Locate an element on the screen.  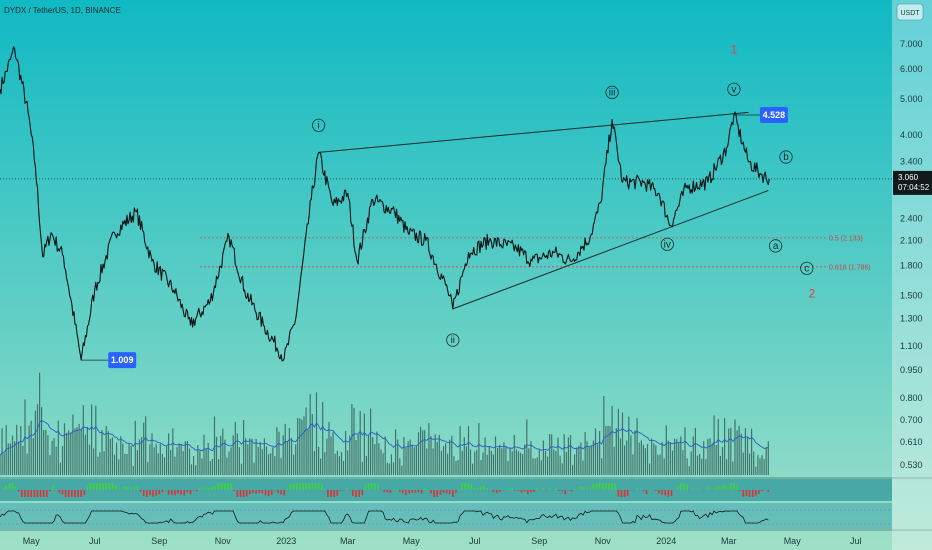
wave-count-2: 2 is located at coordinates (812, 294).